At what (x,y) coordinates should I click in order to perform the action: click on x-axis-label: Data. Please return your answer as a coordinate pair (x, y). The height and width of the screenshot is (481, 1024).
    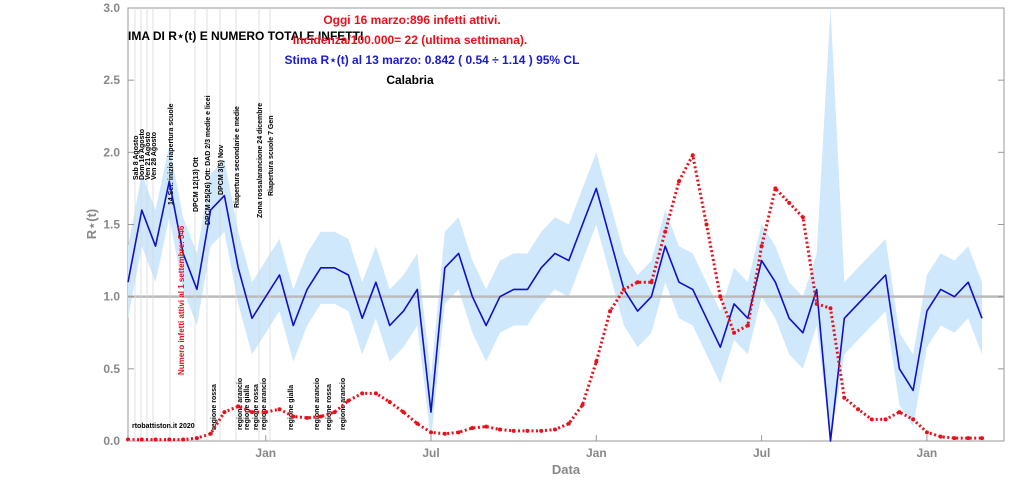
    Looking at the image, I should click on (566, 469).